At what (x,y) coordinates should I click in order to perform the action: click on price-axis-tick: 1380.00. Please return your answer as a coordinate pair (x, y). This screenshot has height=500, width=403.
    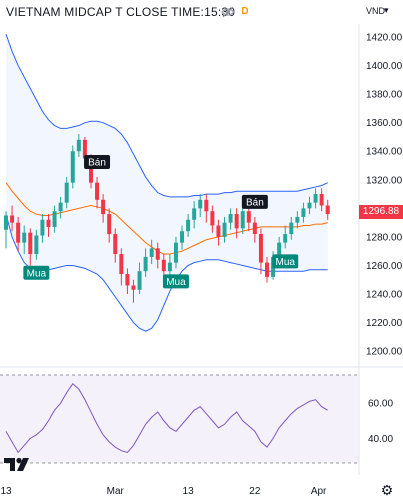
    Looking at the image, I should click on (384, 95).